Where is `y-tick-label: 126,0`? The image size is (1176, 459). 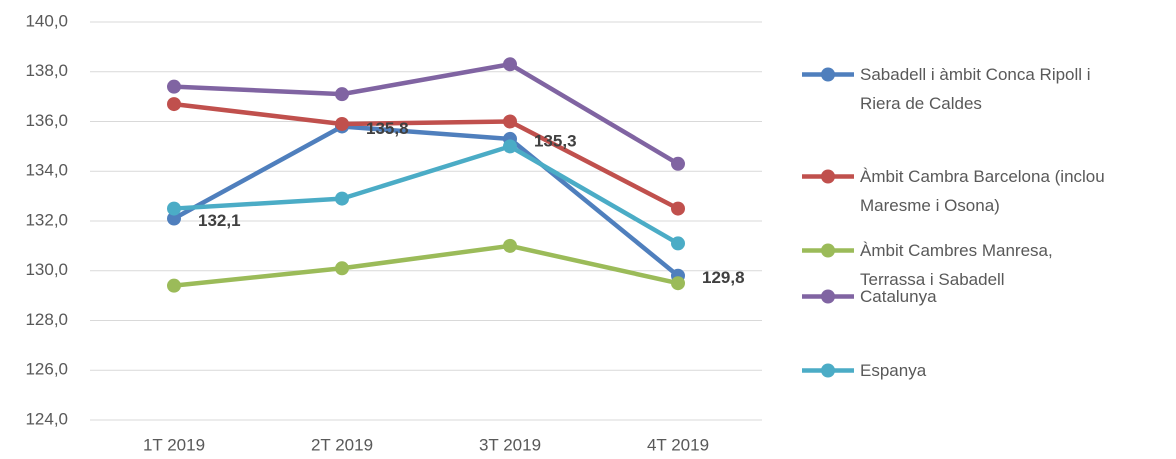 y-tick-label: 126,0 is located at coordinates (46, 369).